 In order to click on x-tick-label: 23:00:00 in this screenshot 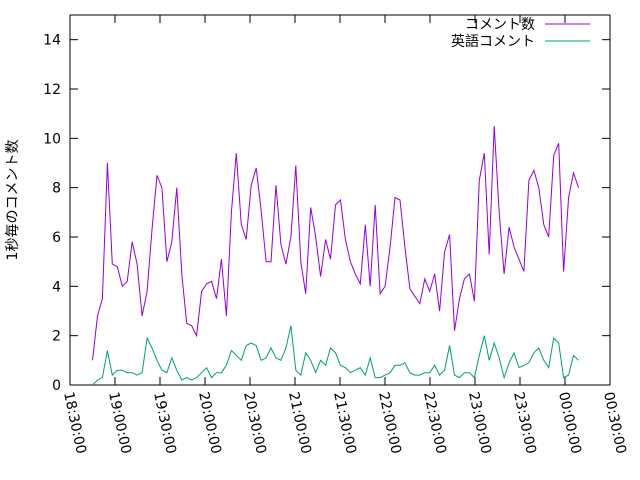, I will do `click(479, 423)`.